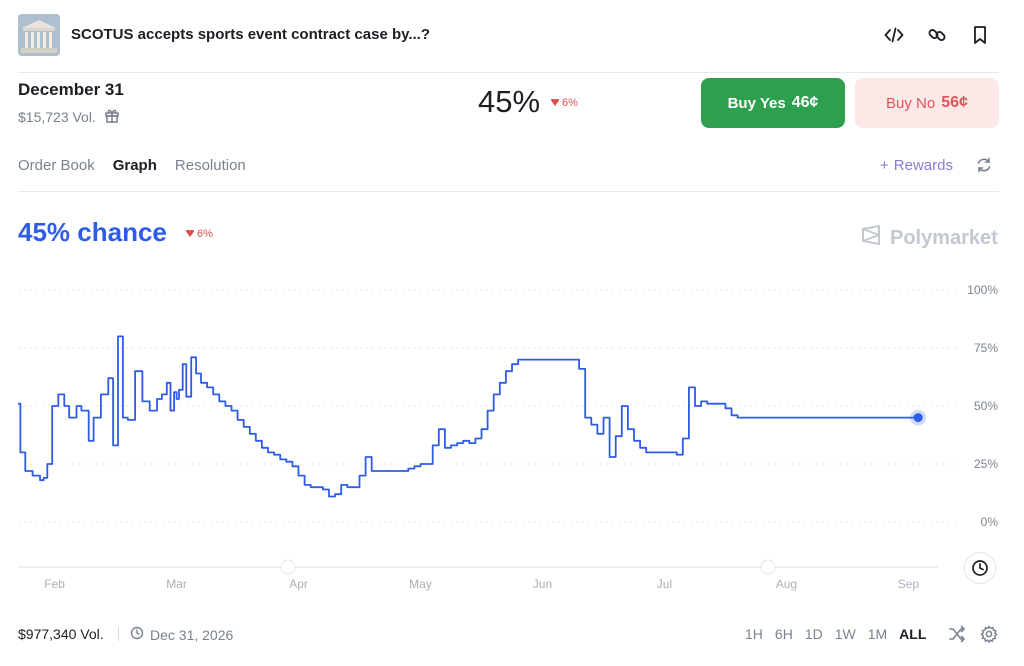  I want to click on buy-yes-button: Buy Yes 46¢, so click(773, 103).